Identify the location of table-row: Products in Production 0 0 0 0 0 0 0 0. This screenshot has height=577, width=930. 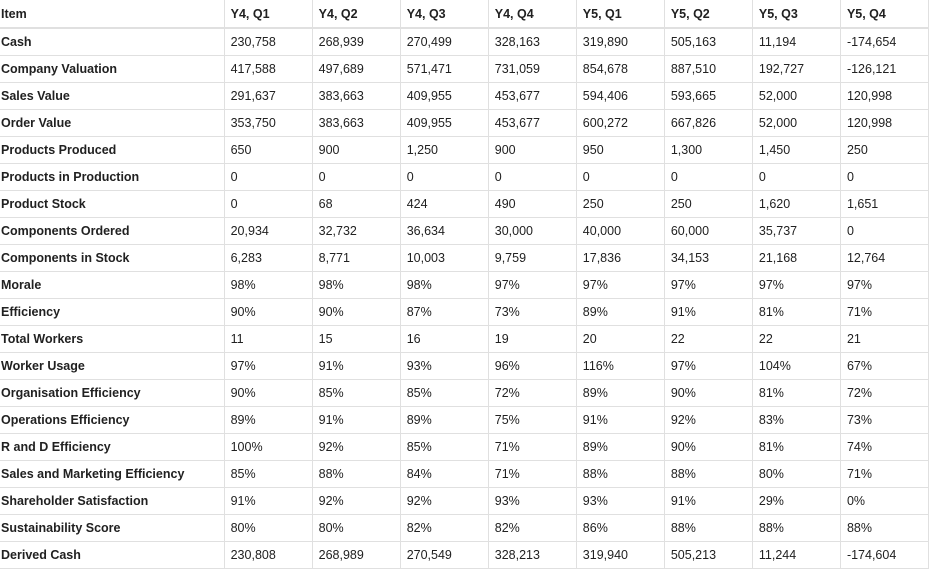
(465, 177).